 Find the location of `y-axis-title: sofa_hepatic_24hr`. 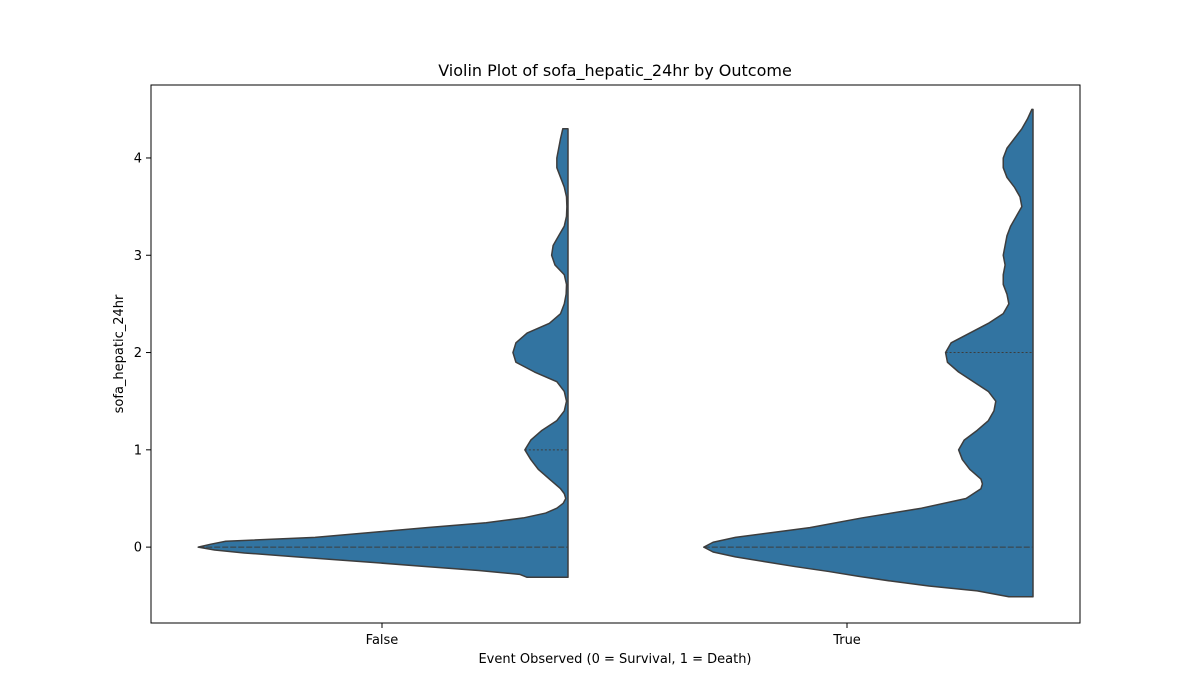

y-axis-title: sofa_hepatic_24hr is located at coordinates (119, 353).